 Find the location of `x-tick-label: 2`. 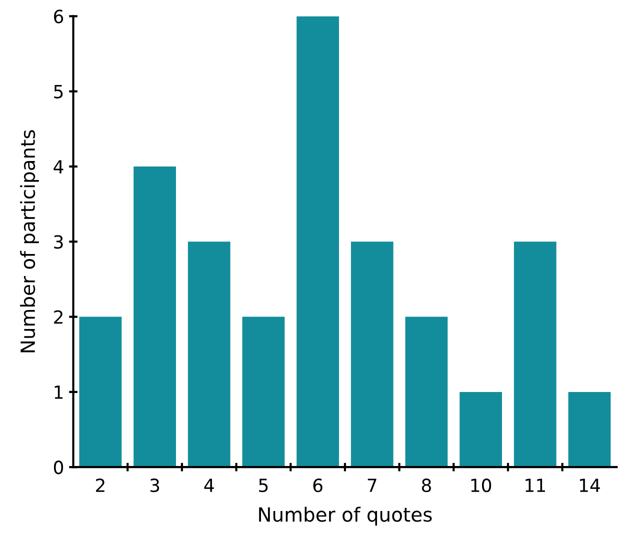

x-tick-label: 2 is located at coordinates (100, 485).